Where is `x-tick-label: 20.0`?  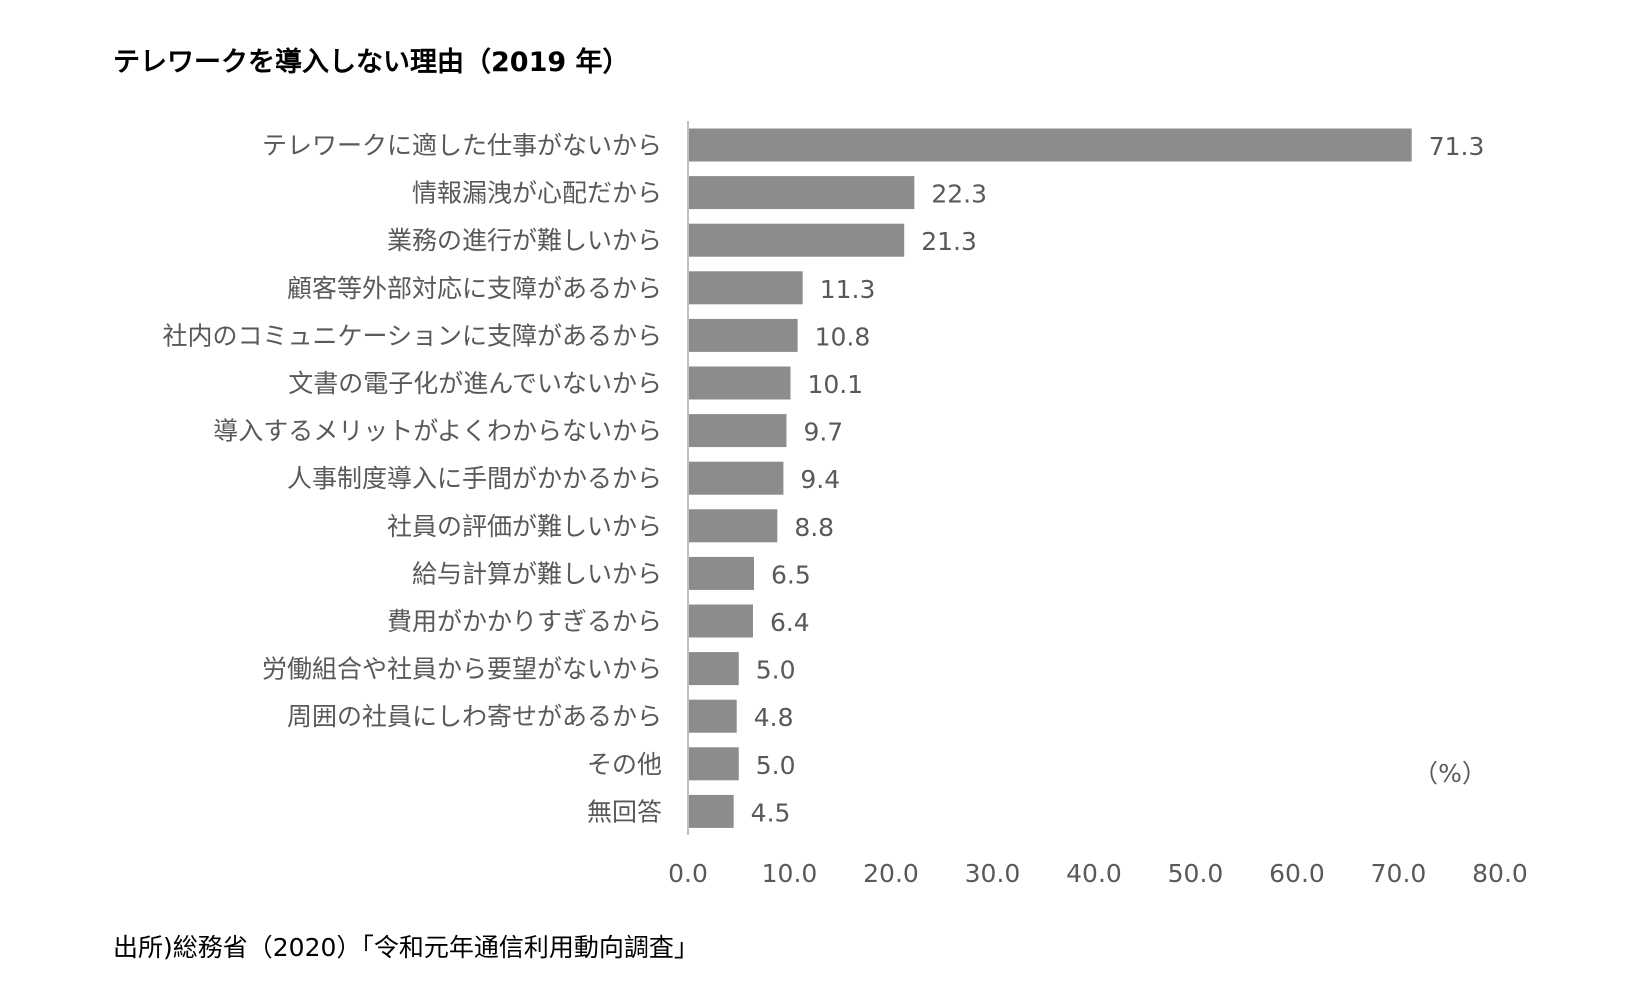 x-tick-label: 20.0 is located at coordinates (891, 873).